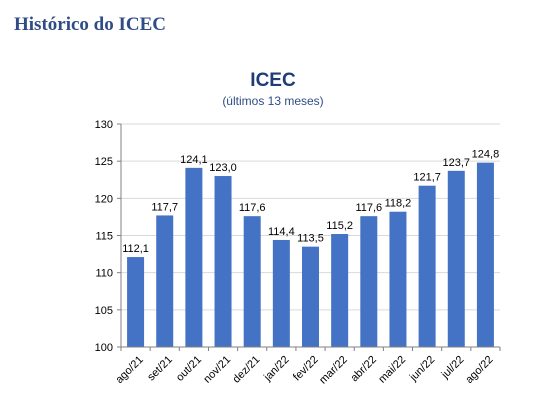  Describe the element at coordinates (104, 311) in the screenshot. I see `y-tick-label: 105` at that location.